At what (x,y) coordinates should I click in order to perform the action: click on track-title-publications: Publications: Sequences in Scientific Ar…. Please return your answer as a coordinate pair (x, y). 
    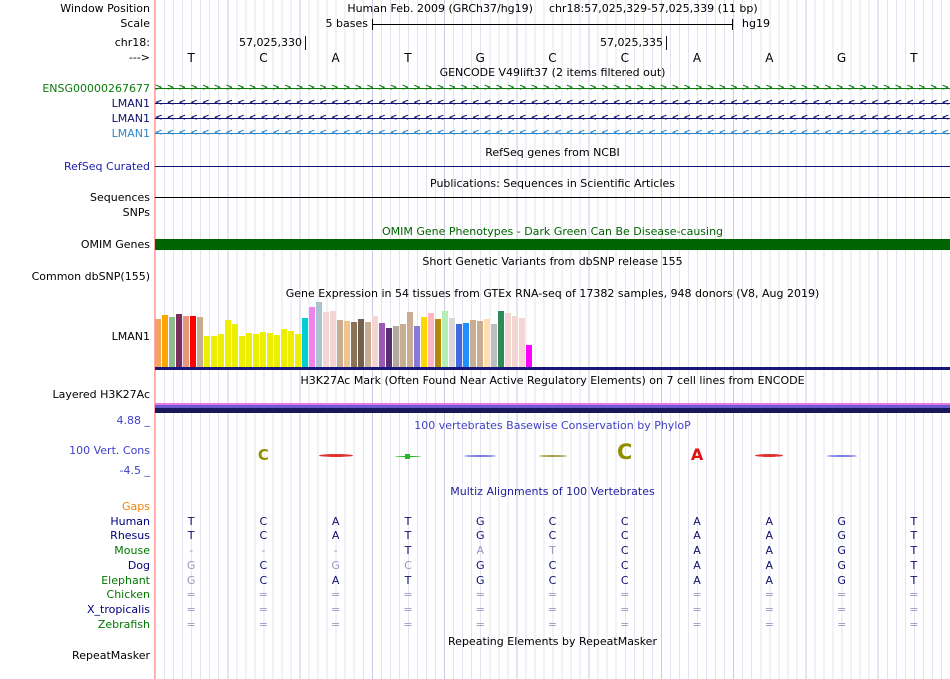
    Looking at the image, I should click on (552, 183).